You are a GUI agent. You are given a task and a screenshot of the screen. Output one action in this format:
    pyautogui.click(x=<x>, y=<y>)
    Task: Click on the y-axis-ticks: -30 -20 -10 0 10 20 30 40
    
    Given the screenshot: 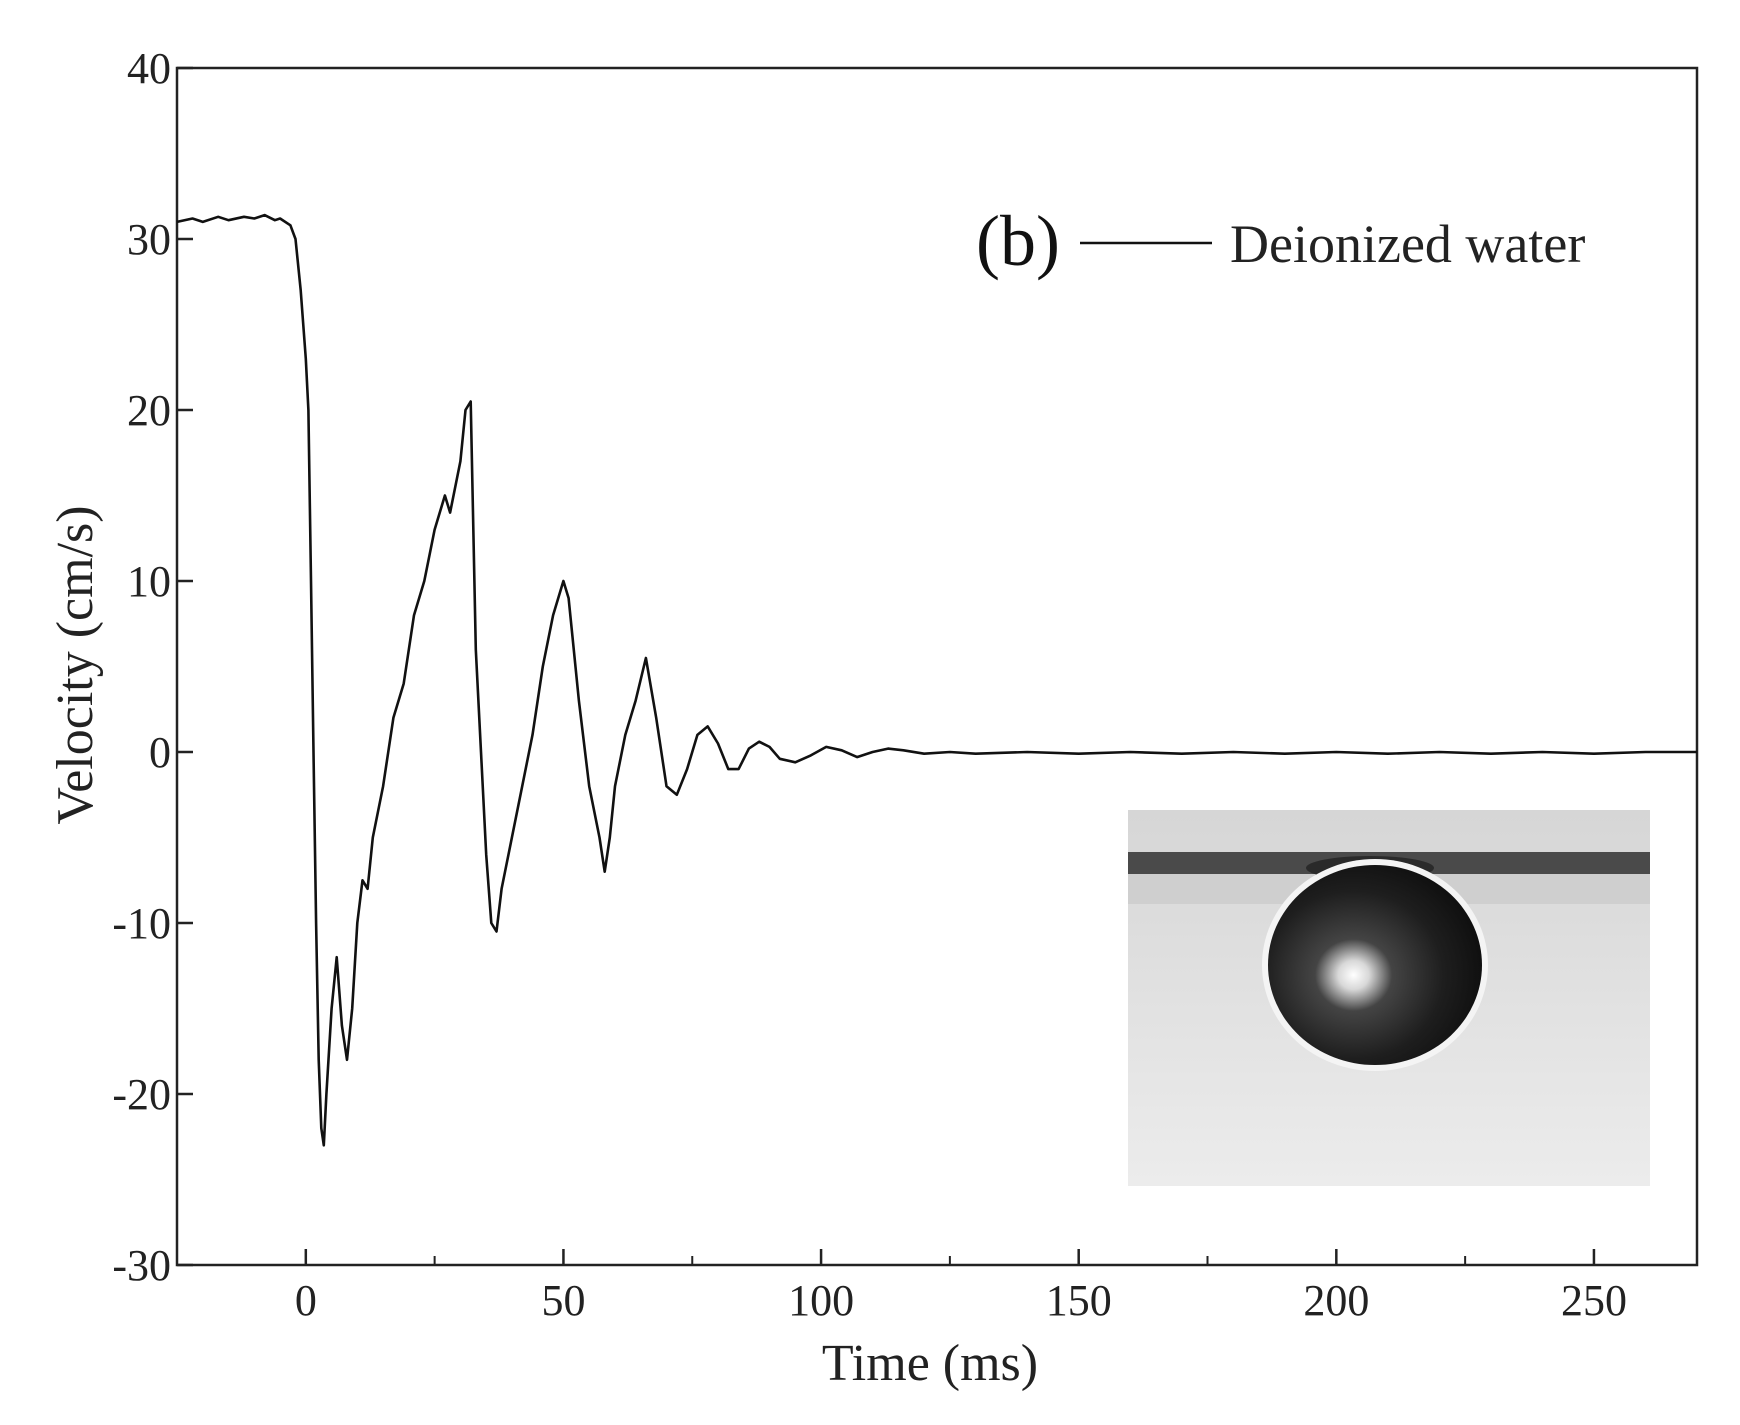 What is the action you would take?
    pyautogui.click(x=152, y=667)
    